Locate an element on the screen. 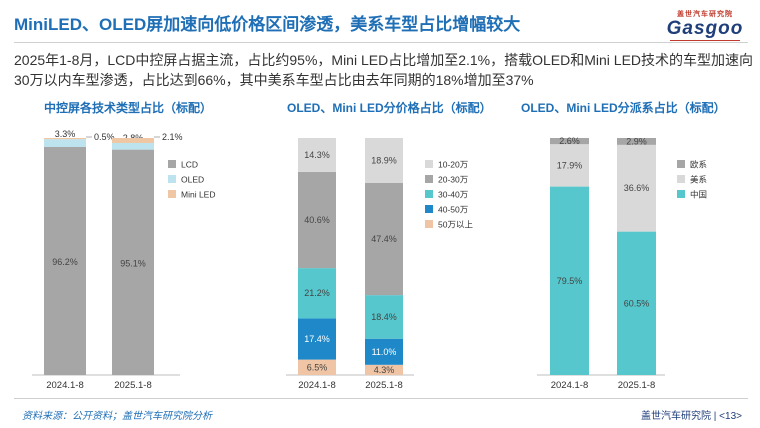 This screenshot has width=760, height=428. chart2-label-p30_40-1: 18.4% is located at coordinates (384, 317).